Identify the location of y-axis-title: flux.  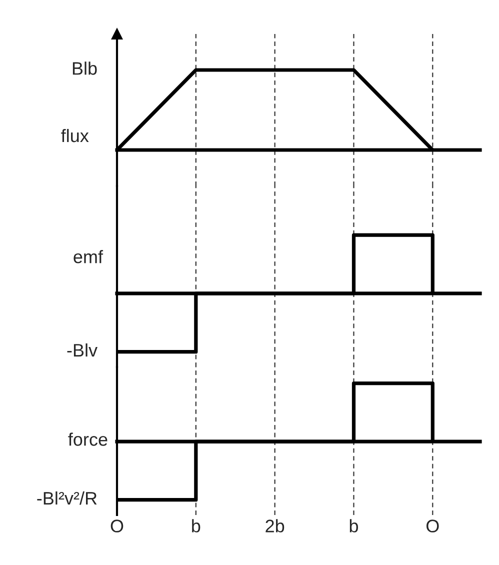
(75, 135).